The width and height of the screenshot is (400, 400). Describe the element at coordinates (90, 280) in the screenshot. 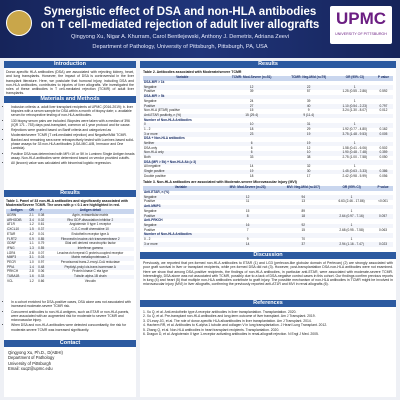

I see `table-cell: Vinculin` at that location.